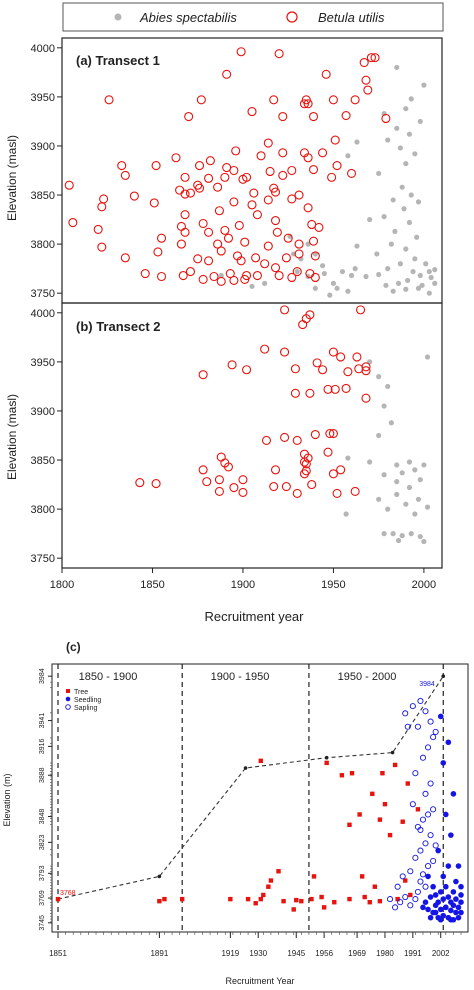  Describe the element at coordinates (12, 437) in the screenshot. I see `panel-b-ylabel: Elevation (masl)` at that location.